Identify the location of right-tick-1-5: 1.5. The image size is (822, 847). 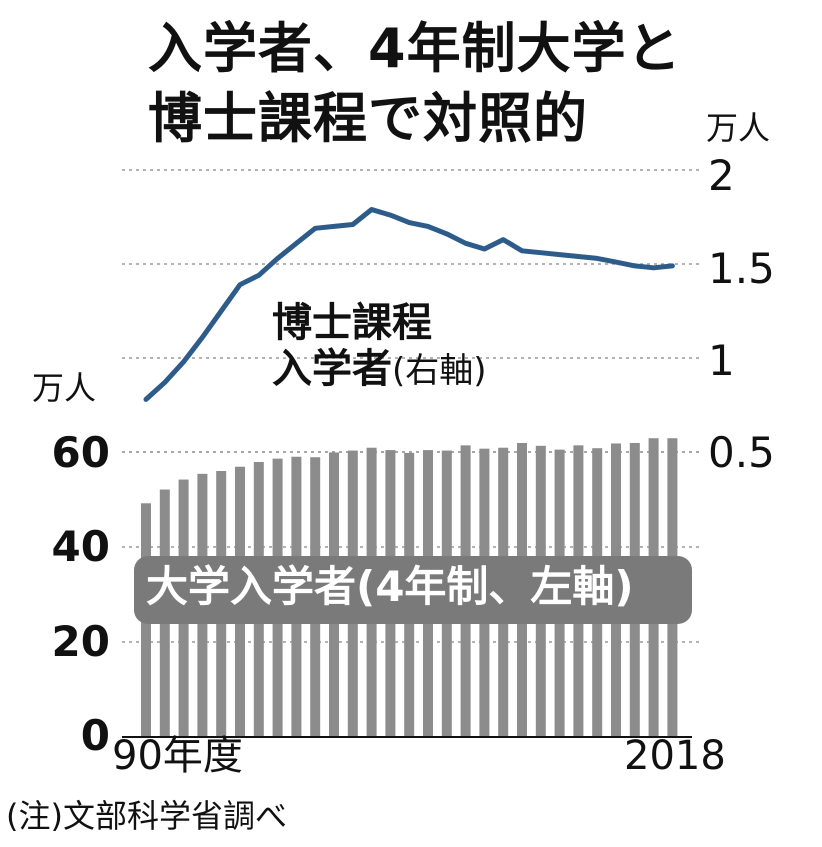
(741, 268).